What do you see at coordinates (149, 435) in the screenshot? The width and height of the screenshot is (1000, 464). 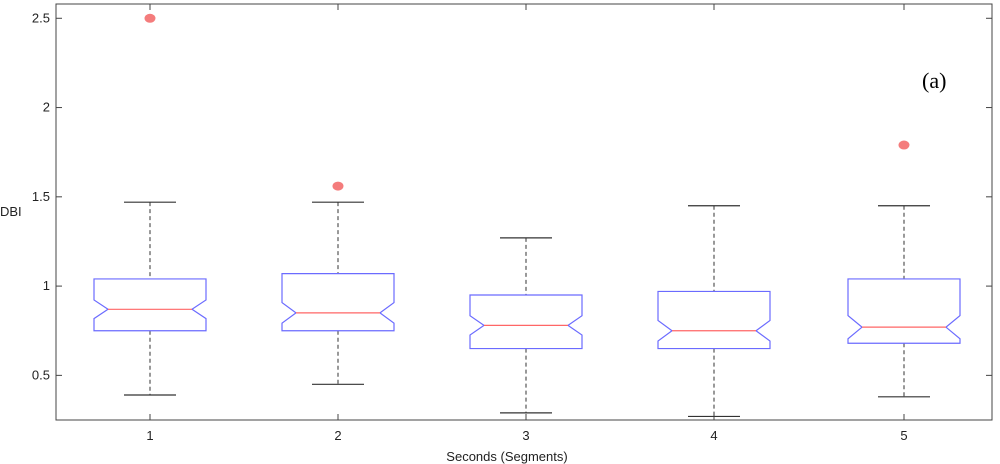 I see `x-tick-label: 1` at bounding box center [149, 435].